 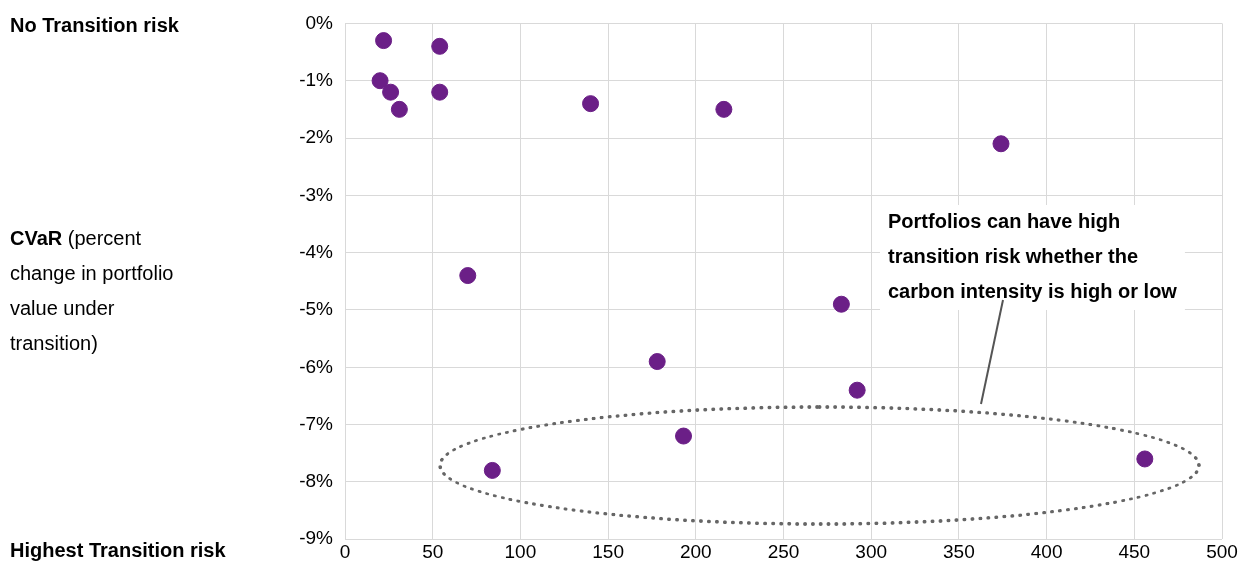 What do you see at coordinates (1046, 551) in the screenshot?
I see `x-tick-label: 400` at bounding box center [1046, 551].